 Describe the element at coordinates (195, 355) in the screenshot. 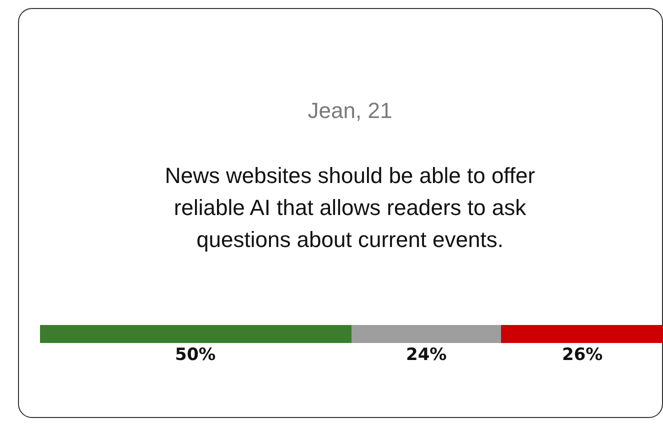

I see `data-label: 50%` at that location.